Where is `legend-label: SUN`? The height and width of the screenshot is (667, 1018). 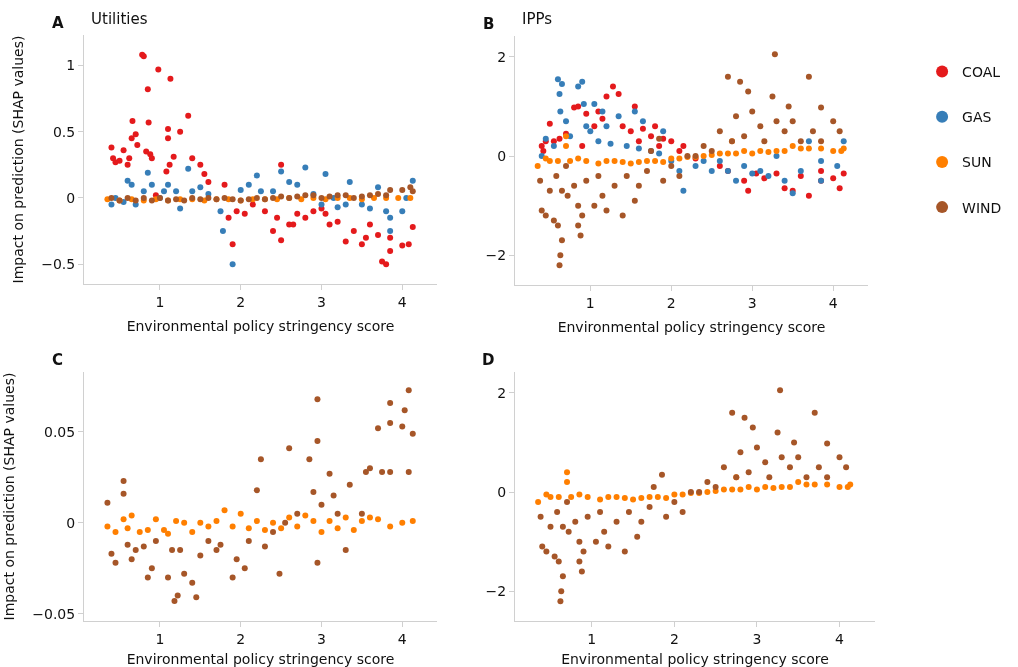 legend-label: SUN is located at coordinates (977, 162).